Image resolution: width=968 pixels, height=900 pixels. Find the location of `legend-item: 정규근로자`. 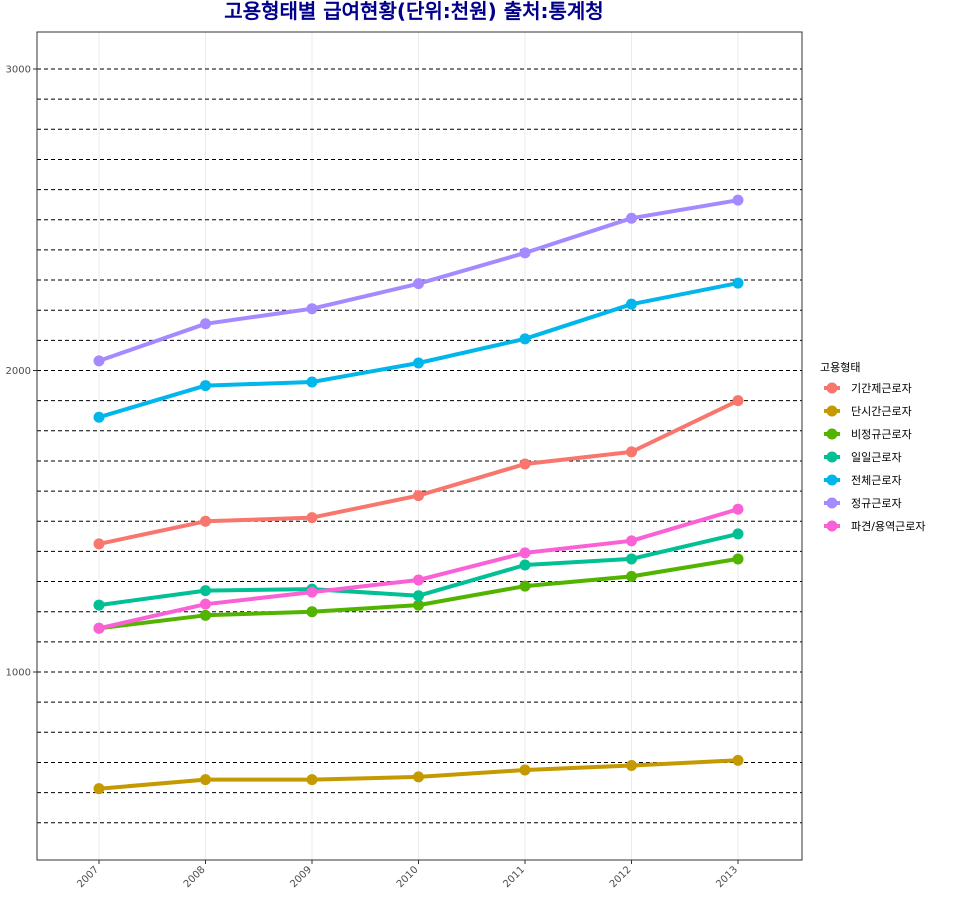

legend-item: 정규근로자 is located at coordinates (863, 503).